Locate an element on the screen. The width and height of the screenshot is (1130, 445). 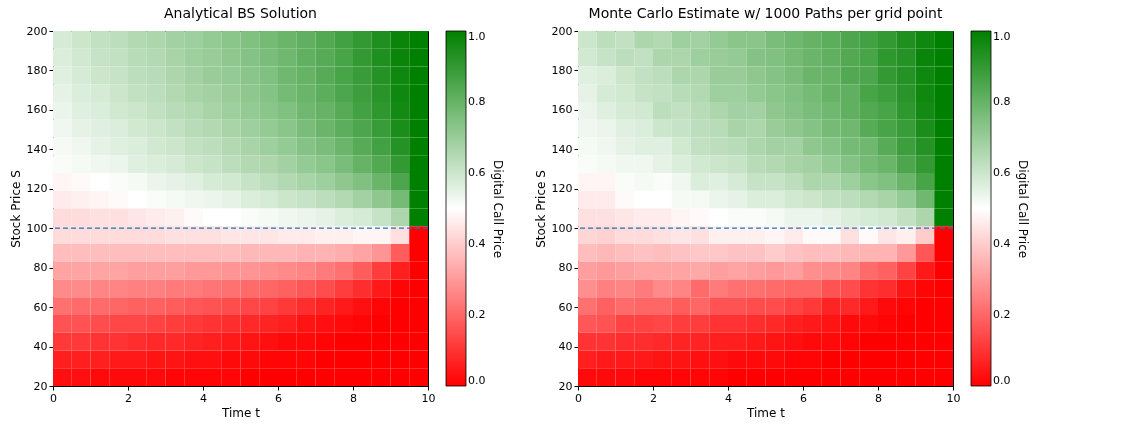
chart-title: Analytical BS Solution is located at coordinates (240, 13).